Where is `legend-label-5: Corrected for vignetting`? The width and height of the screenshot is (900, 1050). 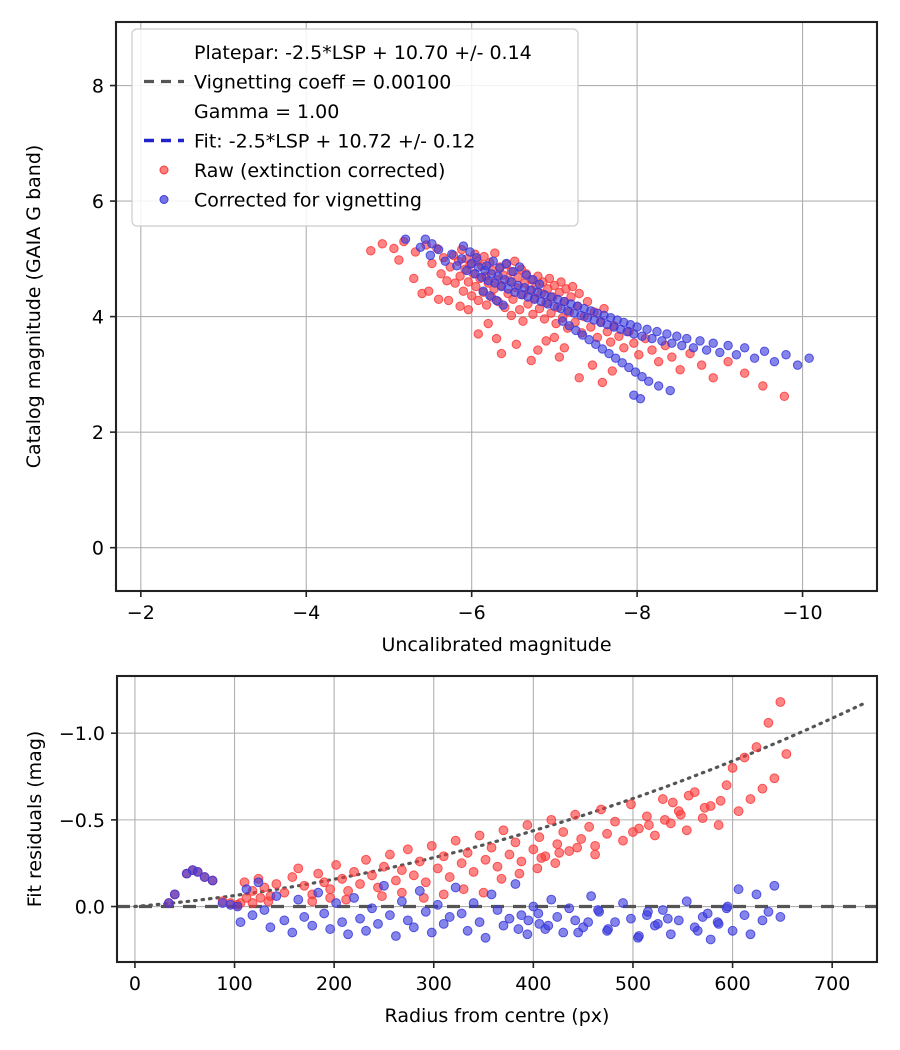
legend-label-5: Corrected for vignetting is located at coordinates (308, 201).